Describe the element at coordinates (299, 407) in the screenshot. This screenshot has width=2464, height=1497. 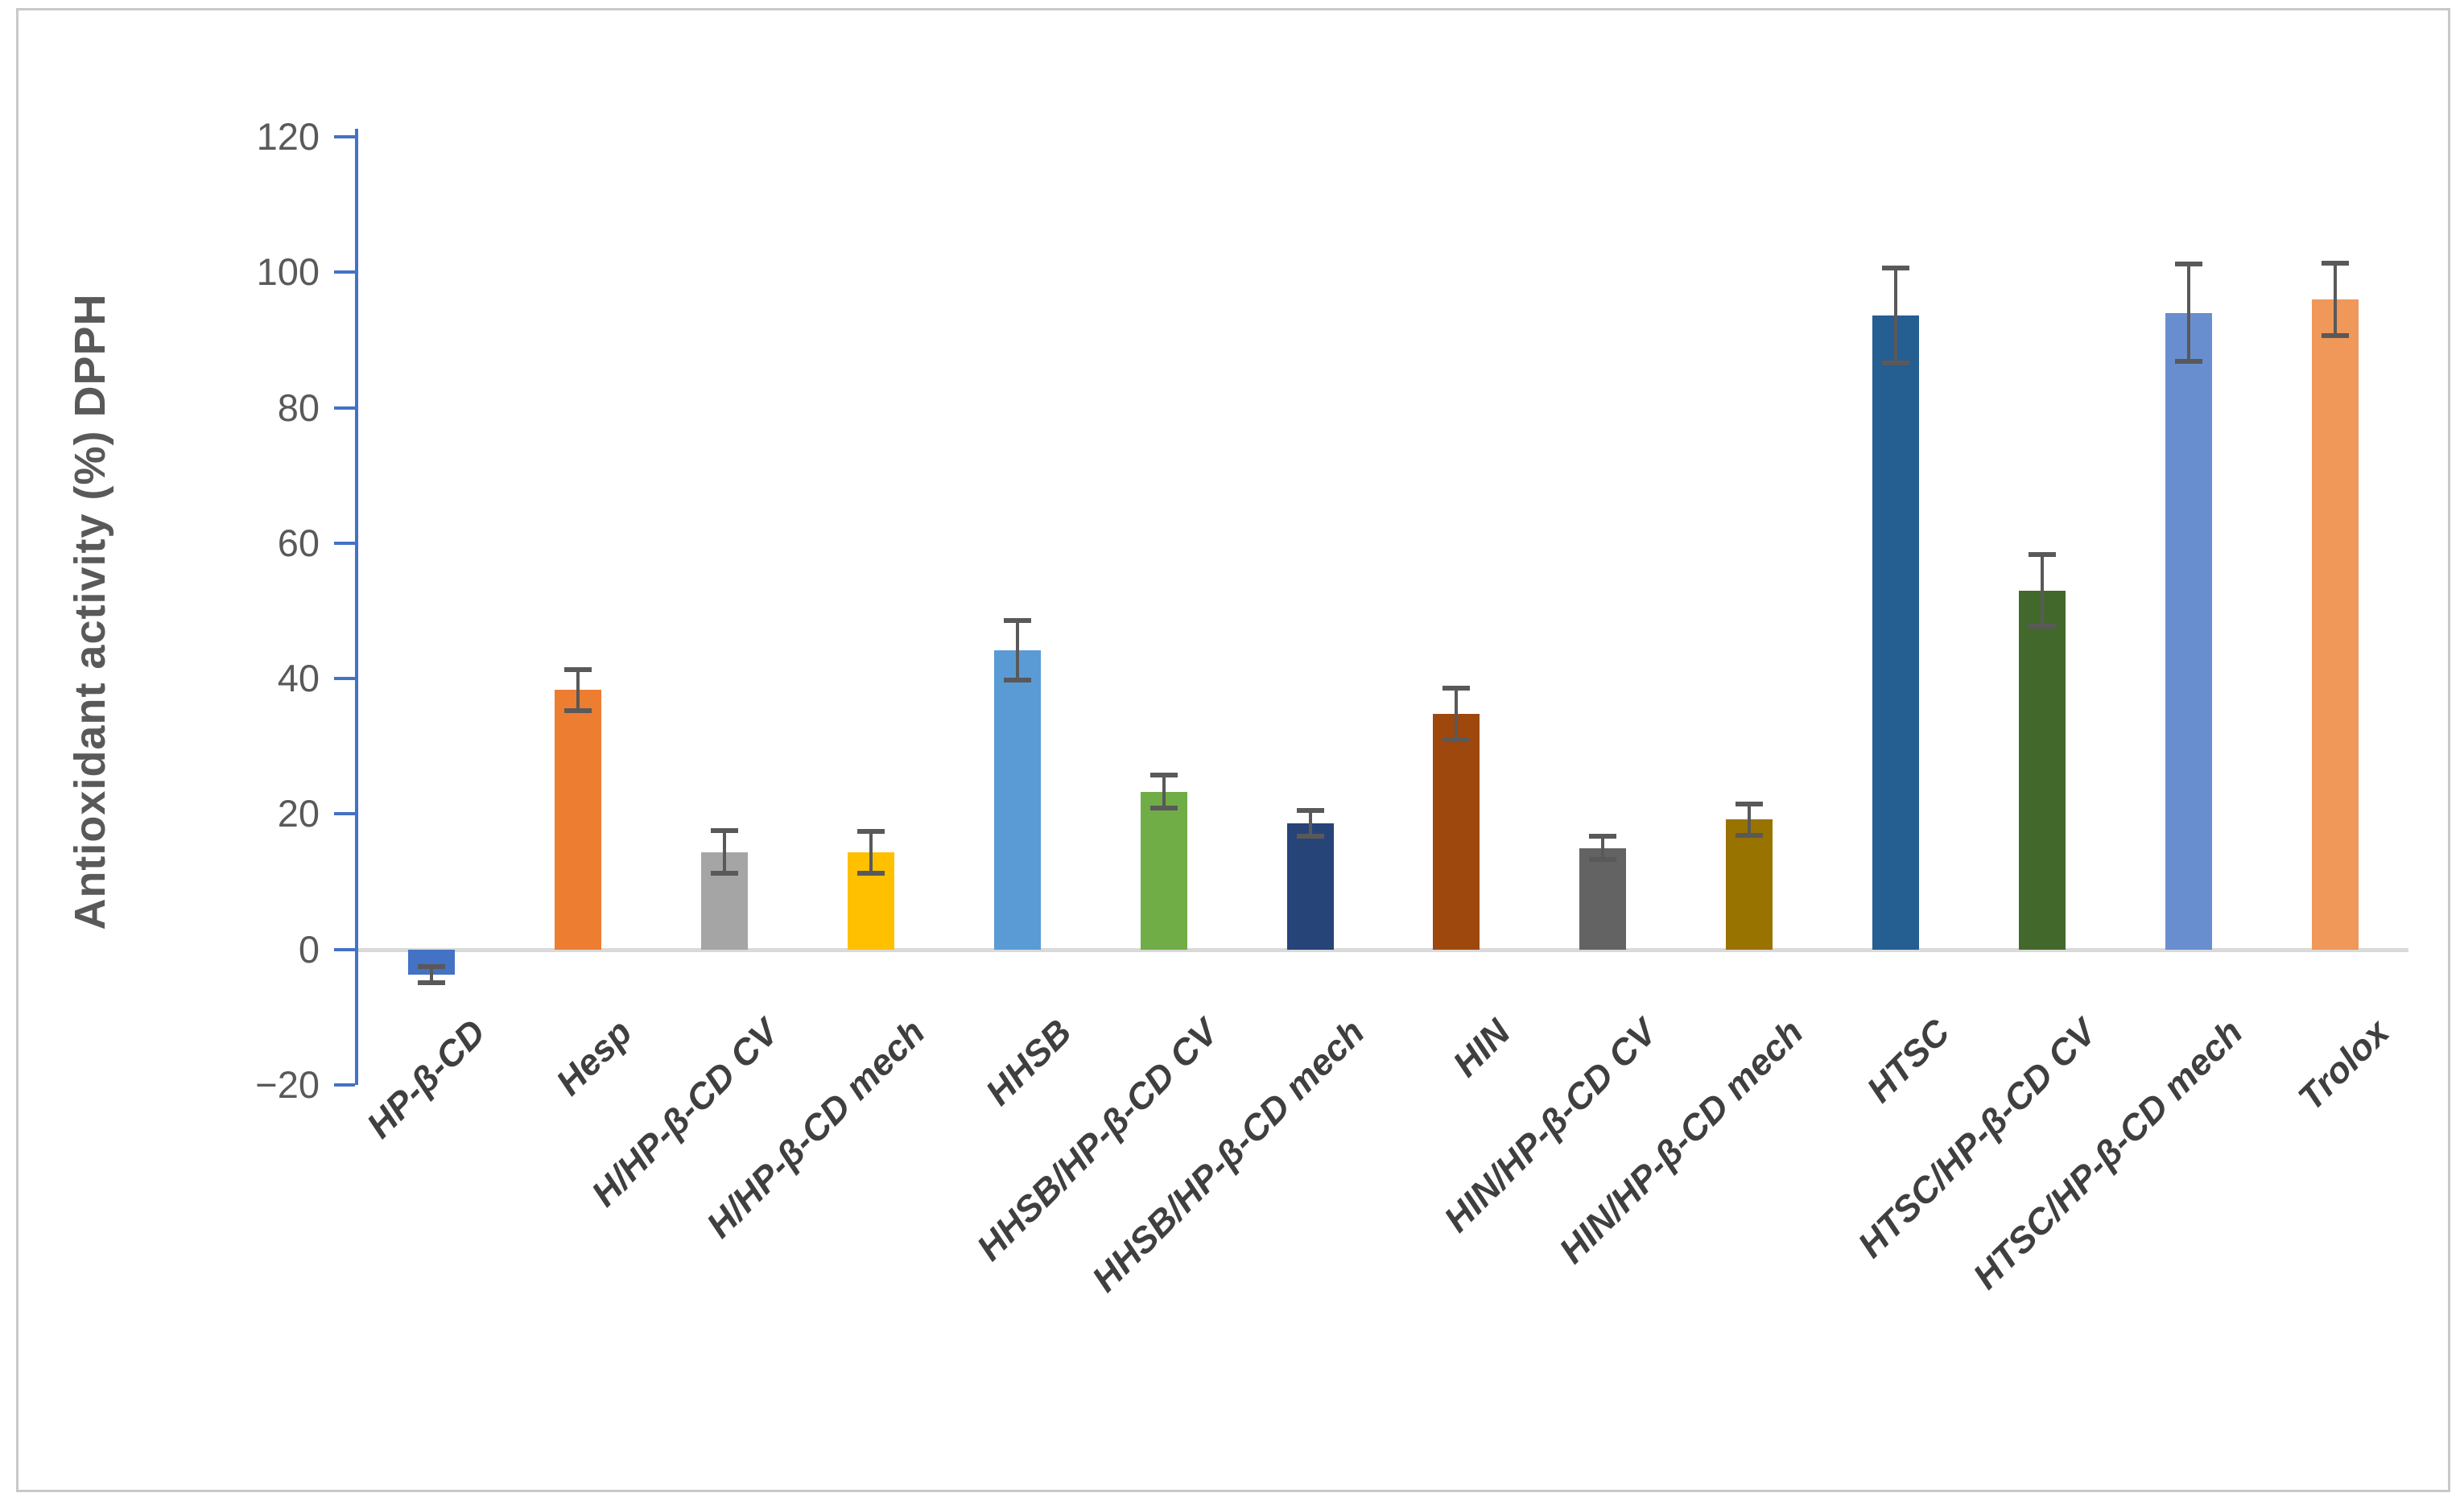
I see `y-tick-label: 80` at that location.